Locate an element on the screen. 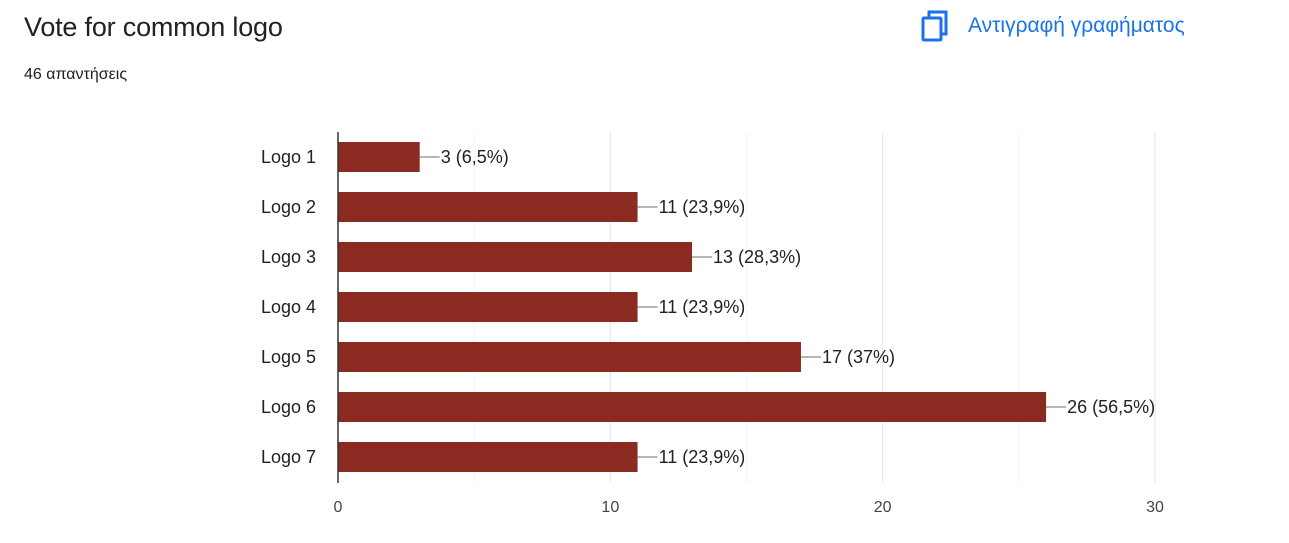 Image resolution: width=1289 pixels, height=543 pixels. copy-chart-label: Αντιγραφή γραφήματος is located at coordinates (1076, 25).